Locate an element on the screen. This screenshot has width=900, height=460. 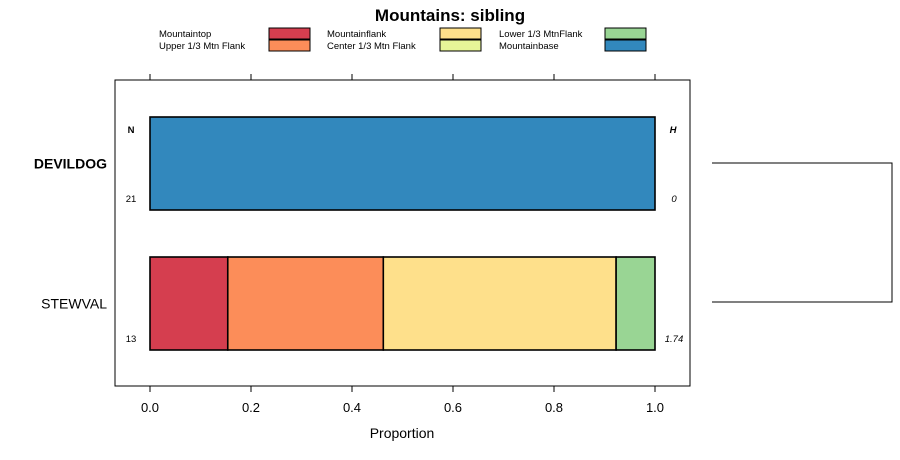
legend-swatch-lower-1-3-mtnflank is located at coordinates (625, 33).